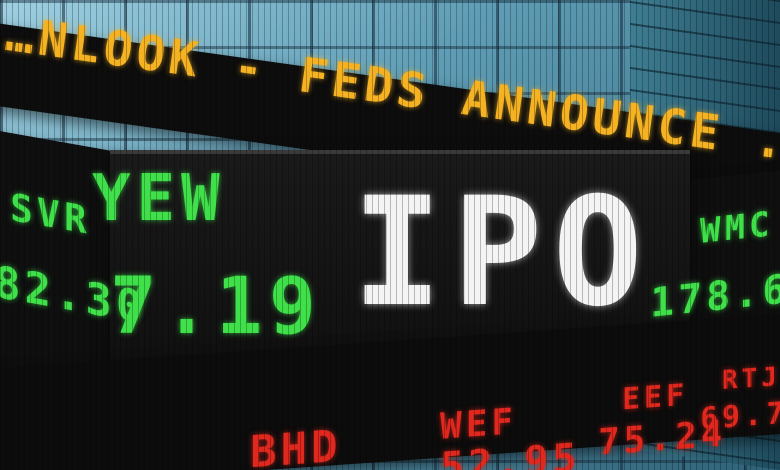 Image resolution: width=780 pixels, height=470 pixels. Describe the element at coordinates (655, 397) in the screenshot. I see `stock-symbol-eef: EEF` at that location.